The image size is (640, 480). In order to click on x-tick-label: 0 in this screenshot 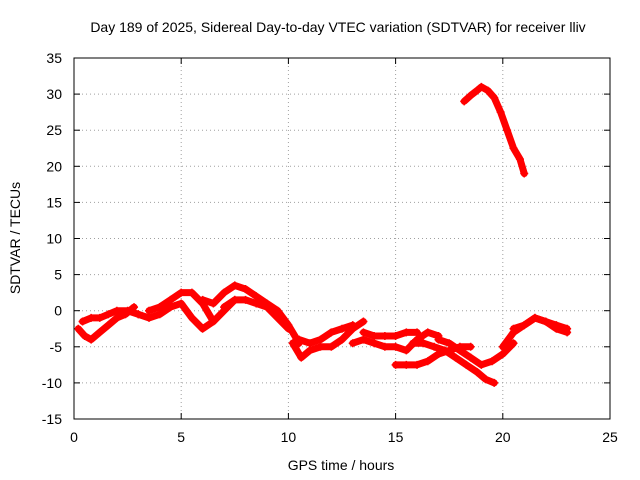, I will do `click(74, 437)`.